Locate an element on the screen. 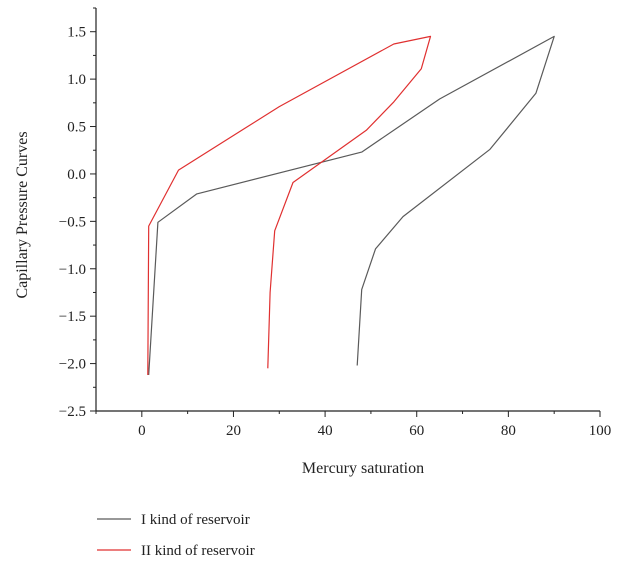 The width and height of the screenshot is (624, 565). x-tick-label: 0 is located at coordinates (142, 431).